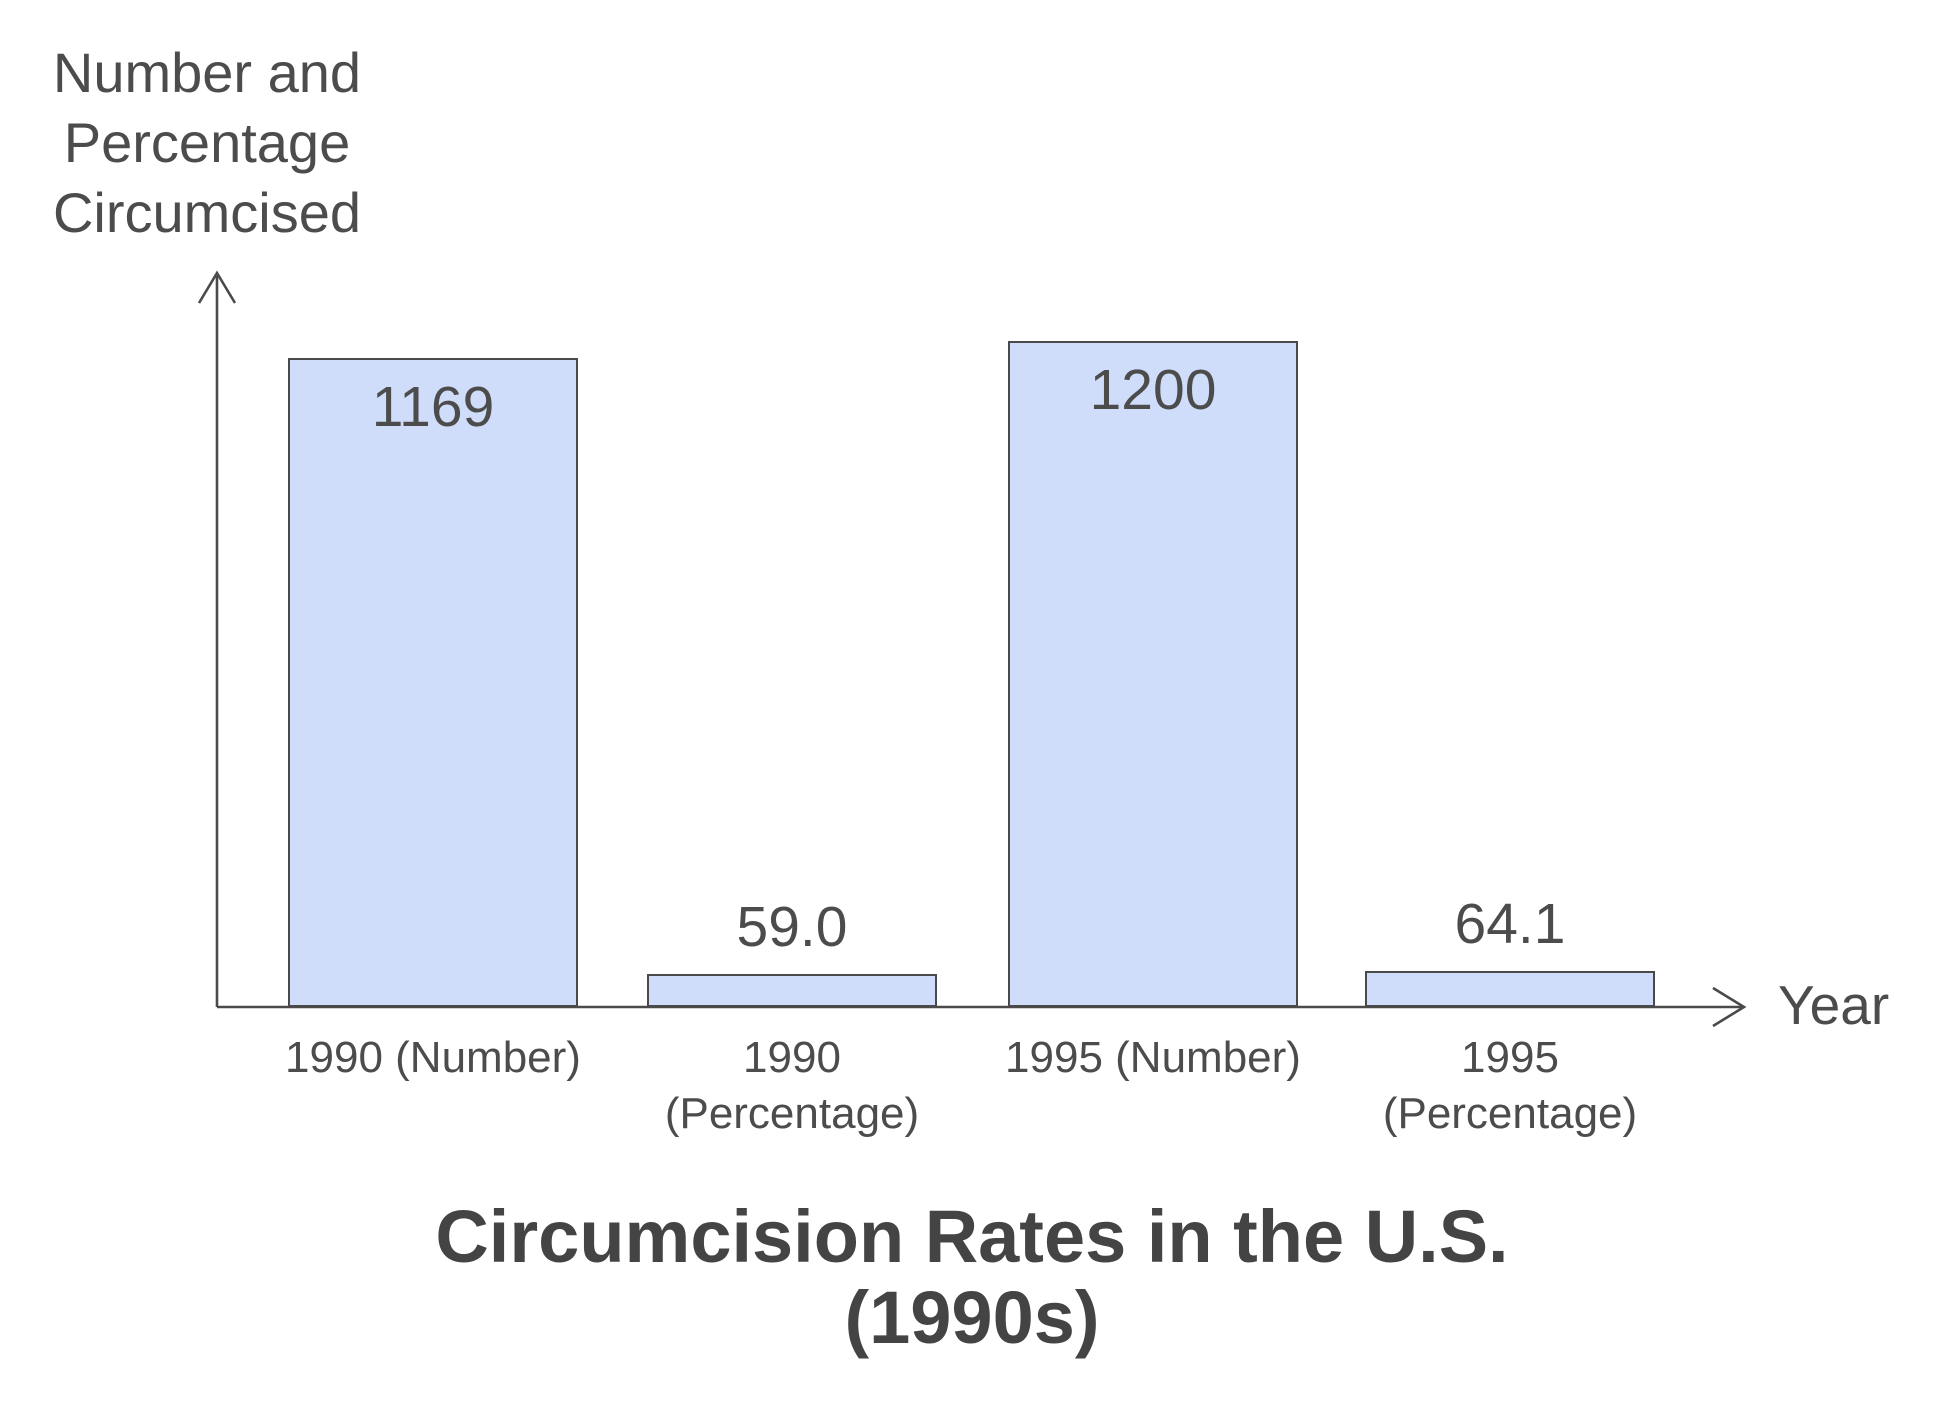  I want to click on bar-value-label: 1169, so click(433, 407).